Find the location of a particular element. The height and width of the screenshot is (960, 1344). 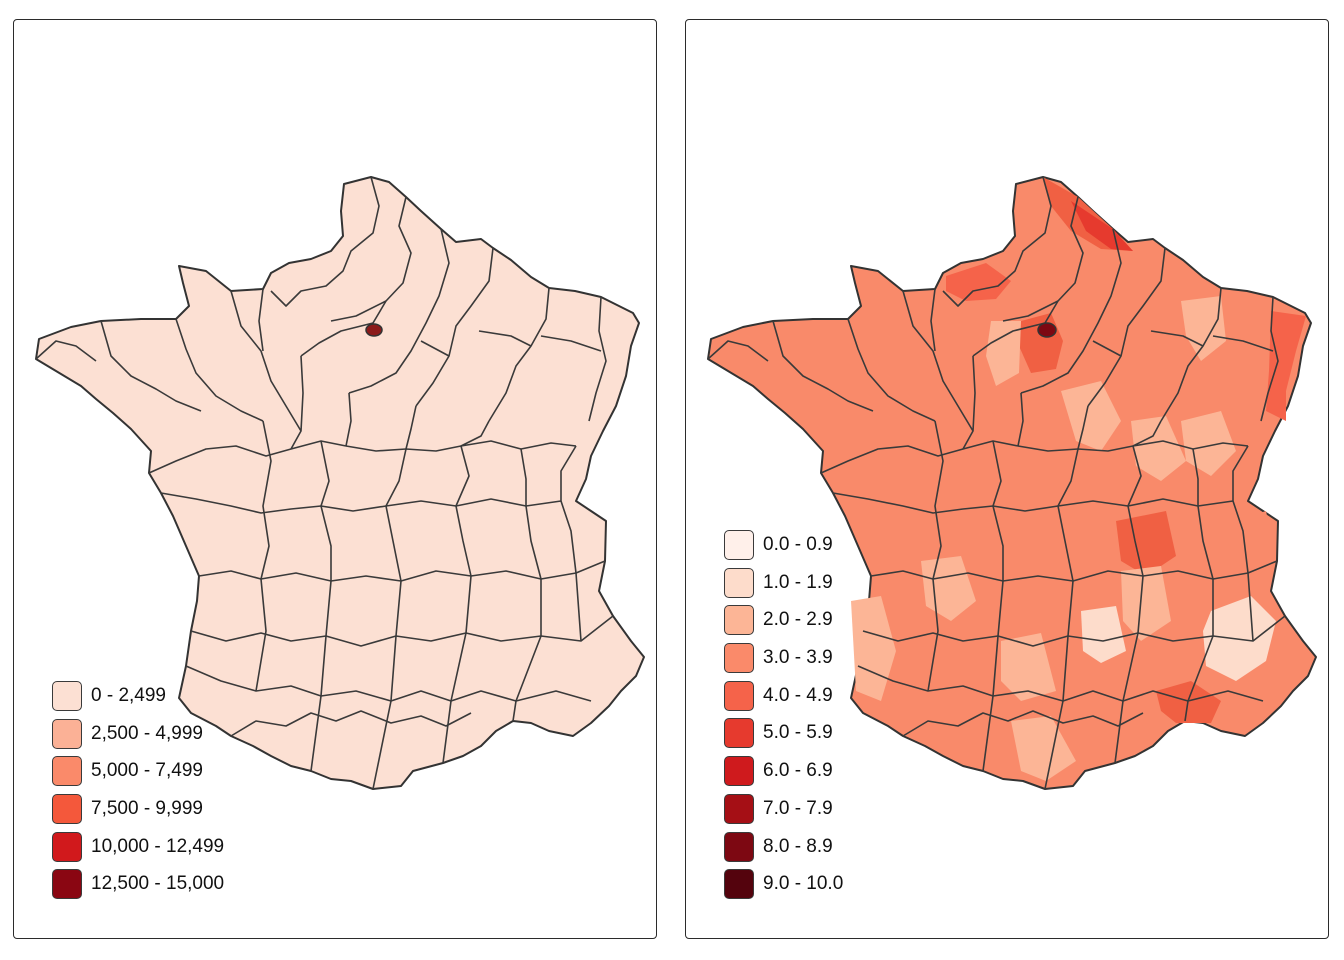

legend-label: 0.0 - 0.9 is located at coordinates (798, 544).